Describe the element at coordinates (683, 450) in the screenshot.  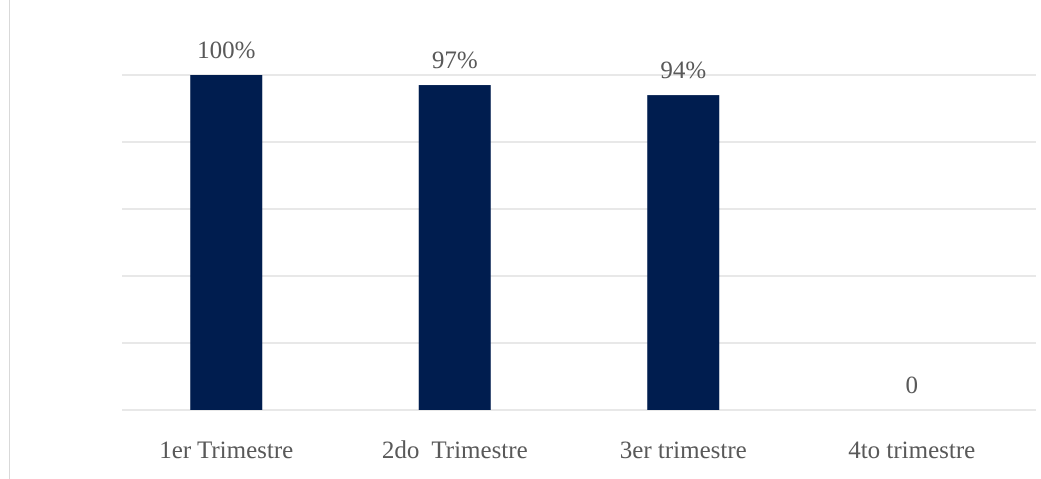
I see `x-tick-label: 3er trimestre` at that location.